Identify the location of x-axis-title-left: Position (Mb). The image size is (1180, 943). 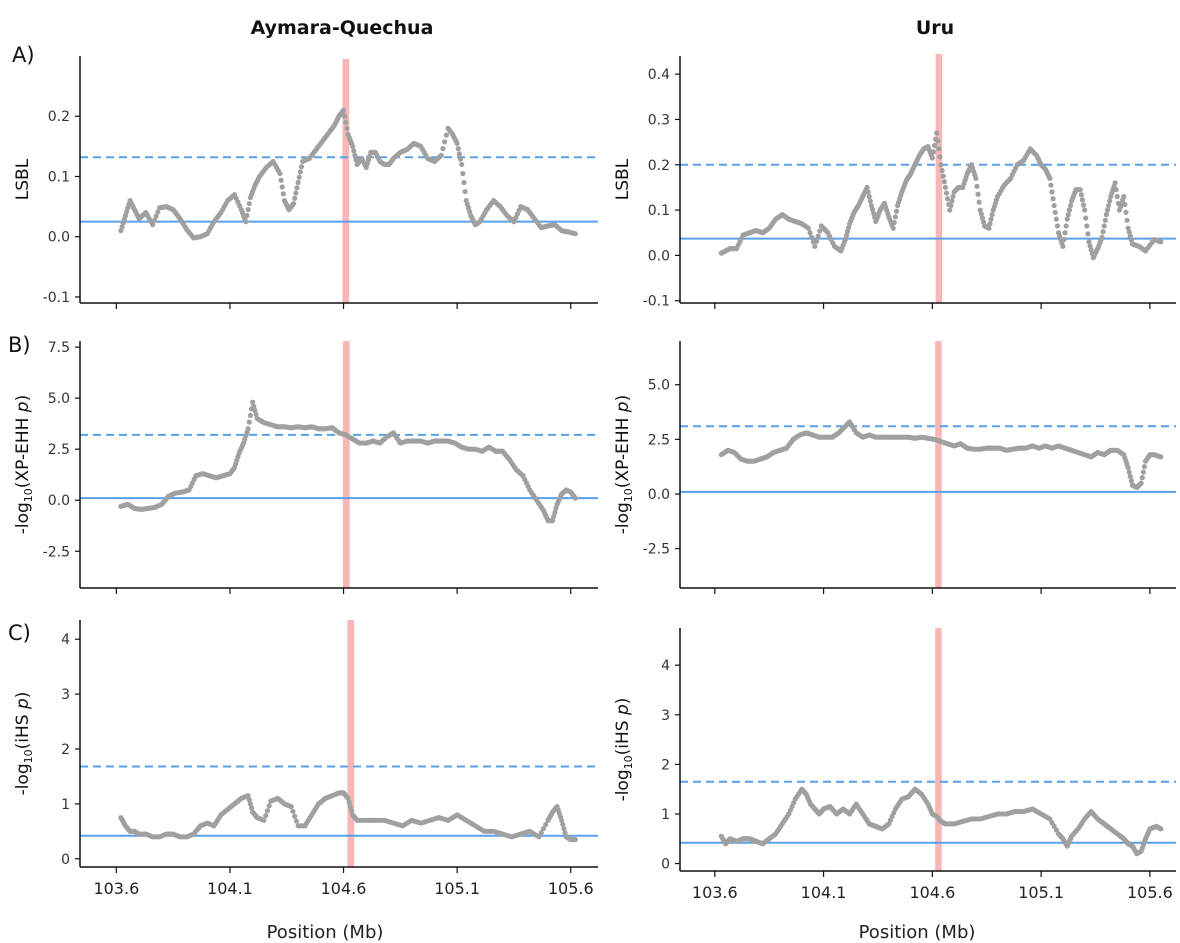
(325, 932).